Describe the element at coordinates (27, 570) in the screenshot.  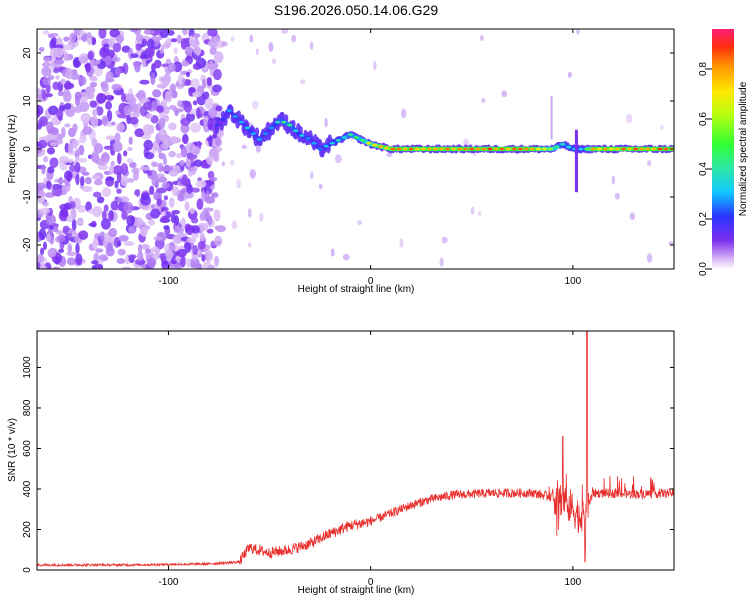
I see `snr-ytick-label: 0` at that location.